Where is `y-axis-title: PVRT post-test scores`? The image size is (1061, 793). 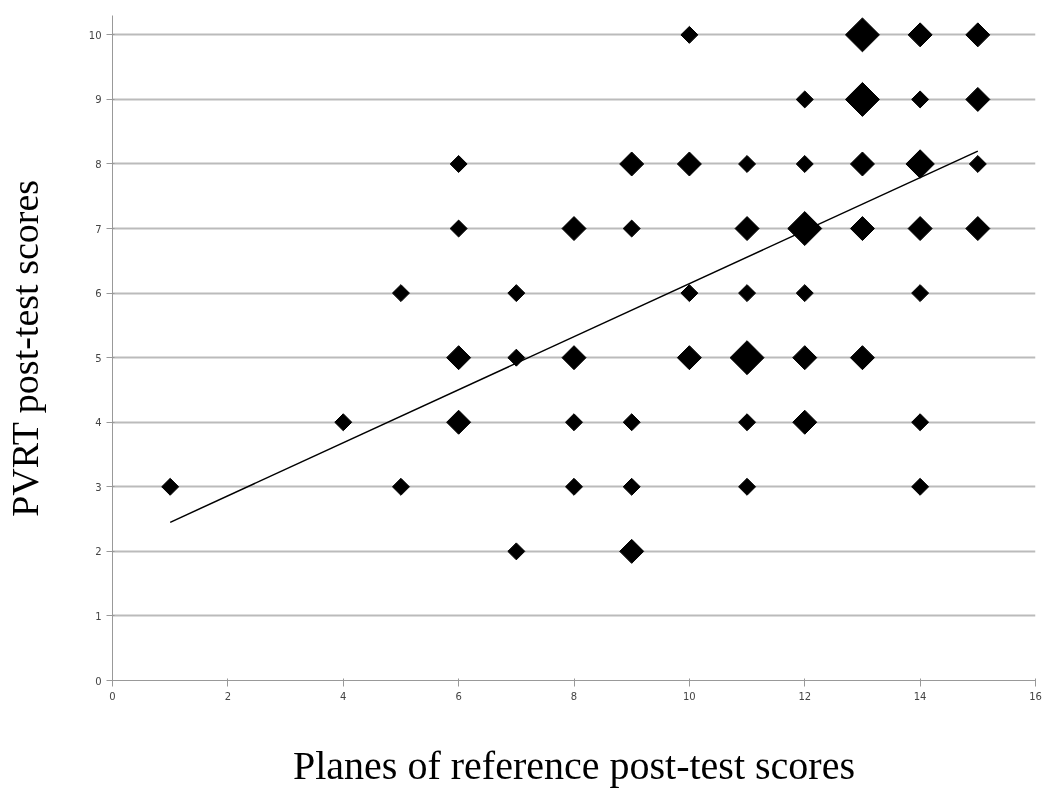
y-axis-title: PVRT post-test scores is located at coordinates (24, 348).